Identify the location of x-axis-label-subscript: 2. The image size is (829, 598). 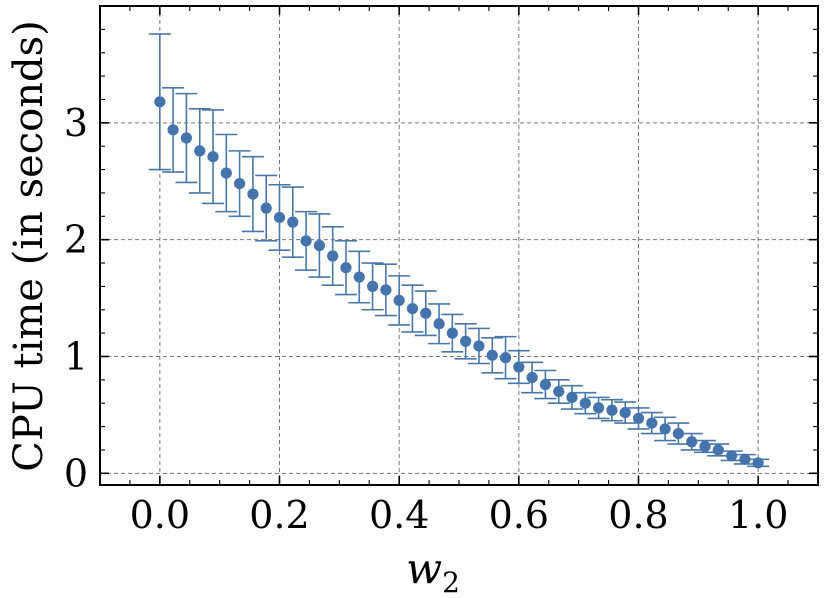
(451, 582).